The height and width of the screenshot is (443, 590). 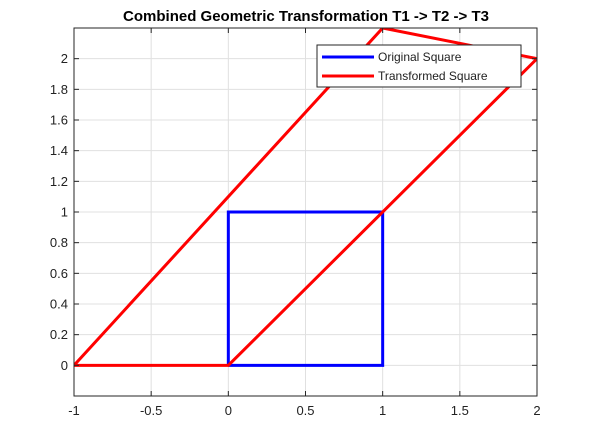 I want to click on y-tick-label: 1.8, so click(x=59, y=89).